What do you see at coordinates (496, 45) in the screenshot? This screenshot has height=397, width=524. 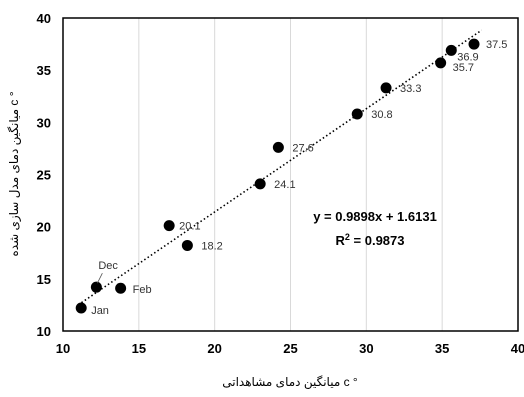 I see `data-label: 37.5` at bounding box center [496, 45].